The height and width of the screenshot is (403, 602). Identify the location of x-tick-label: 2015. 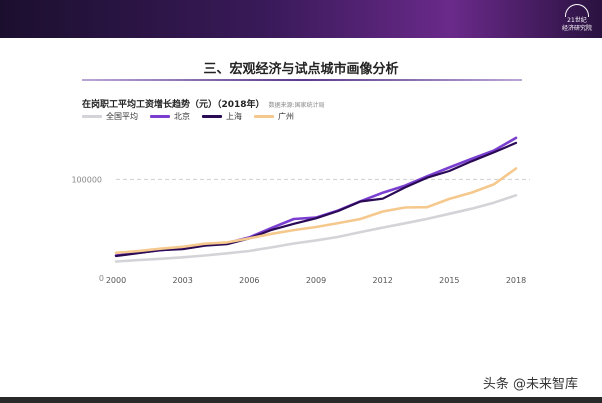
(449, 280).